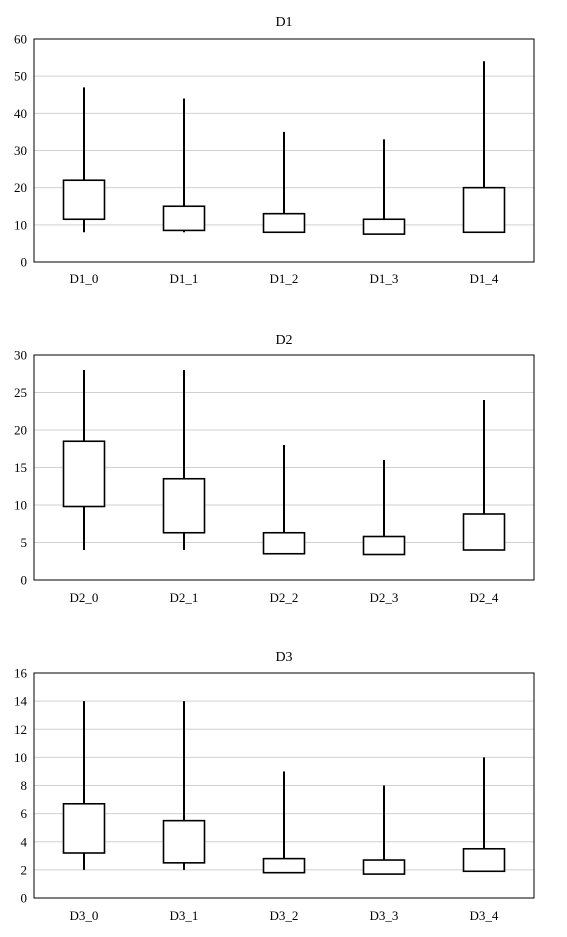 The width and height of the screenshot is (567, 937). What do you see at coordinates (384, 597) in the screenshot?
I see `x-category-label: D2_3` at bounding box center [384, 597].